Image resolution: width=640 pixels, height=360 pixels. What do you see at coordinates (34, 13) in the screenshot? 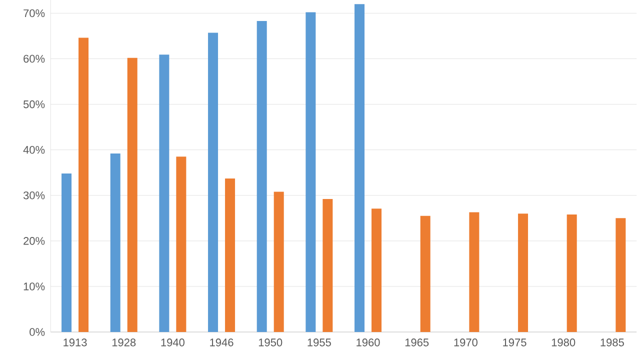
I see `y-tick-label: 70%` at bounding box center [34, 13].